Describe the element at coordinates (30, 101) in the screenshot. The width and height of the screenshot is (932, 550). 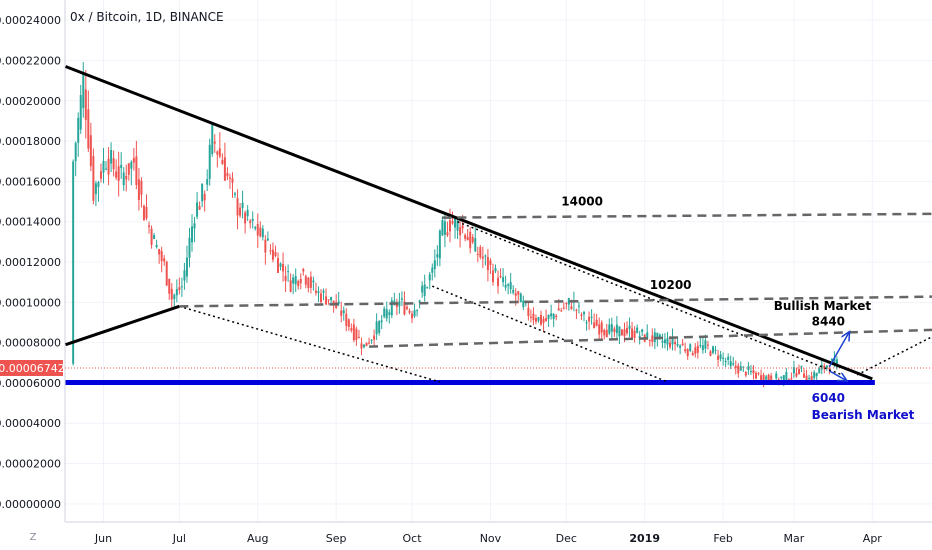
I see `y-tick-label: 0.00020000` at that location.